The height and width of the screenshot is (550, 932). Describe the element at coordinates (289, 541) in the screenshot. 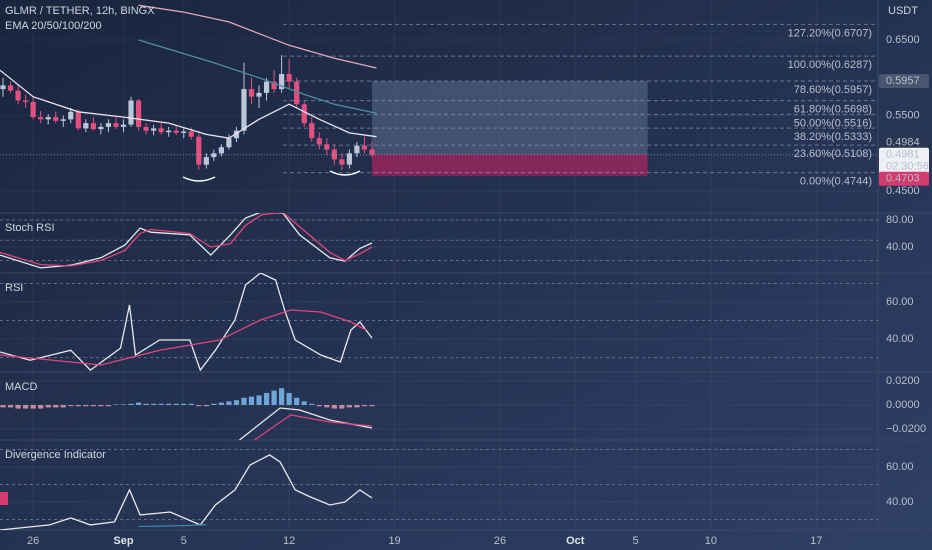

I see `x-tick-label: 12` at that location.